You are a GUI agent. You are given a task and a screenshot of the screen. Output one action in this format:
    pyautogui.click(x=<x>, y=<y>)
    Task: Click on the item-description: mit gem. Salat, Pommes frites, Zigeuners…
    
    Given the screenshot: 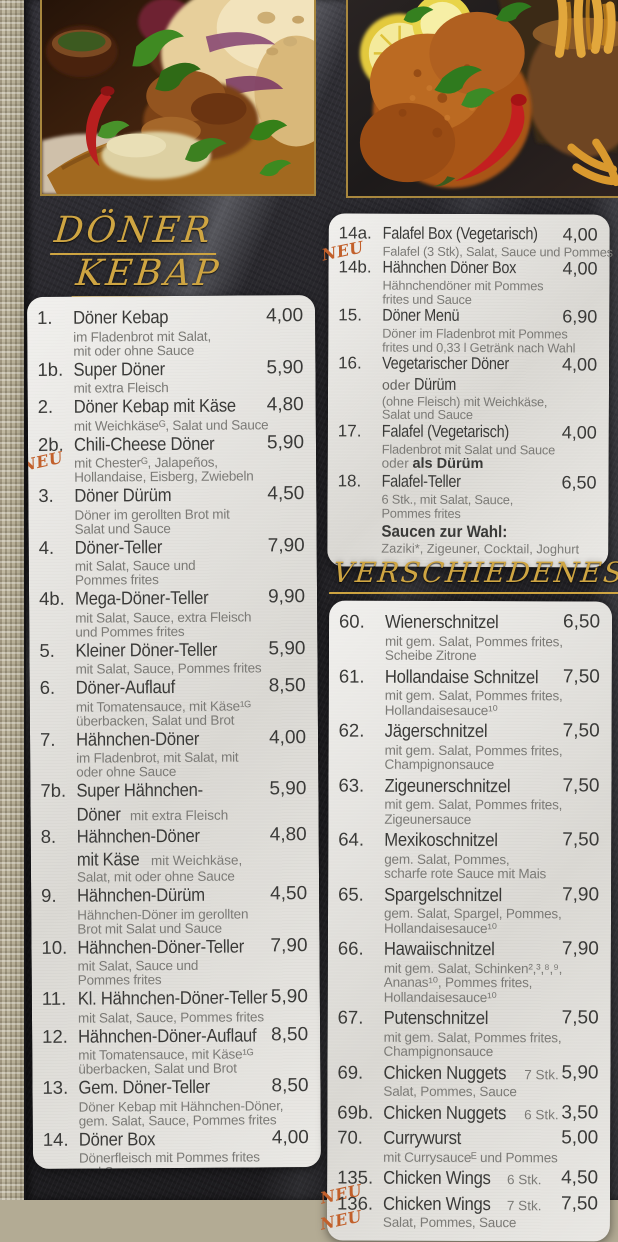 What is the action you would take?
    pyautogui.click(x=473, y=811)
    